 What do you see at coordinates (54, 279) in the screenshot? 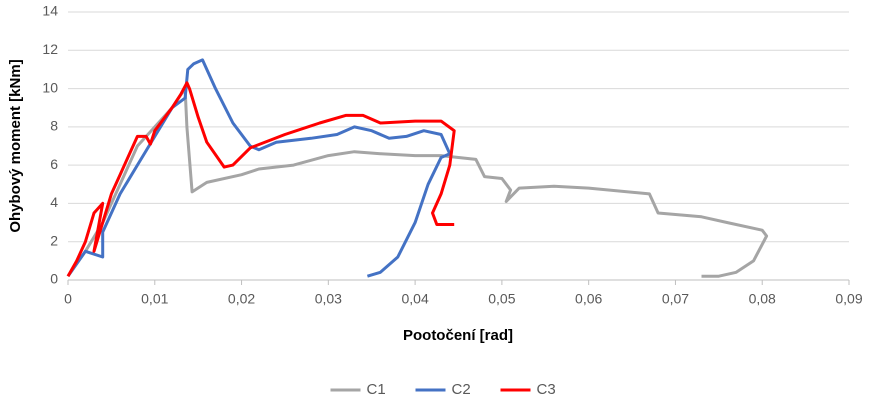
I see `y-tick-label: 0` at bounding box center [54, 279].